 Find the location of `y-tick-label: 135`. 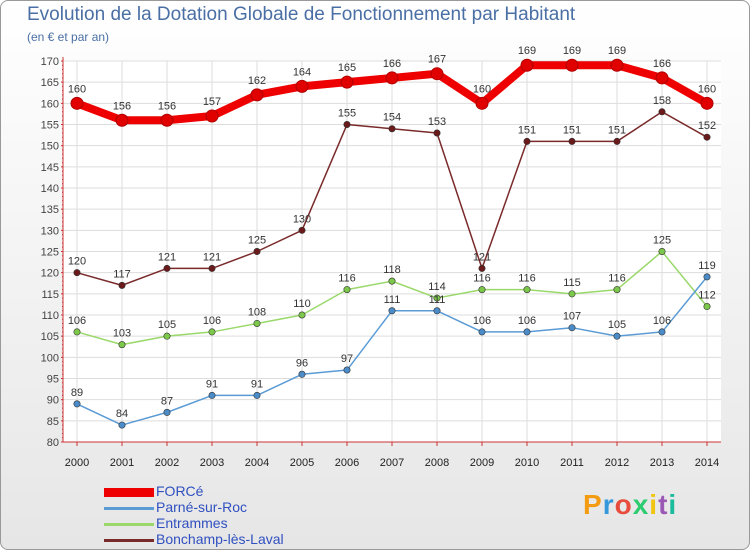

y-tick-label: 135 is located at coordinates (50, 210).